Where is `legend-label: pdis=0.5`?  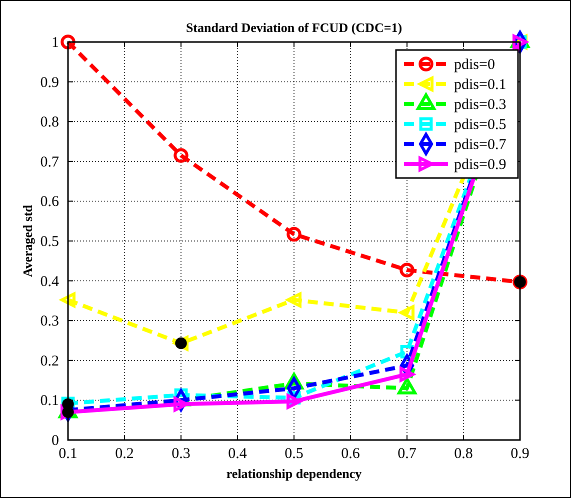 legend-label: pdis=0.5 is located at coordinates (480, 125).